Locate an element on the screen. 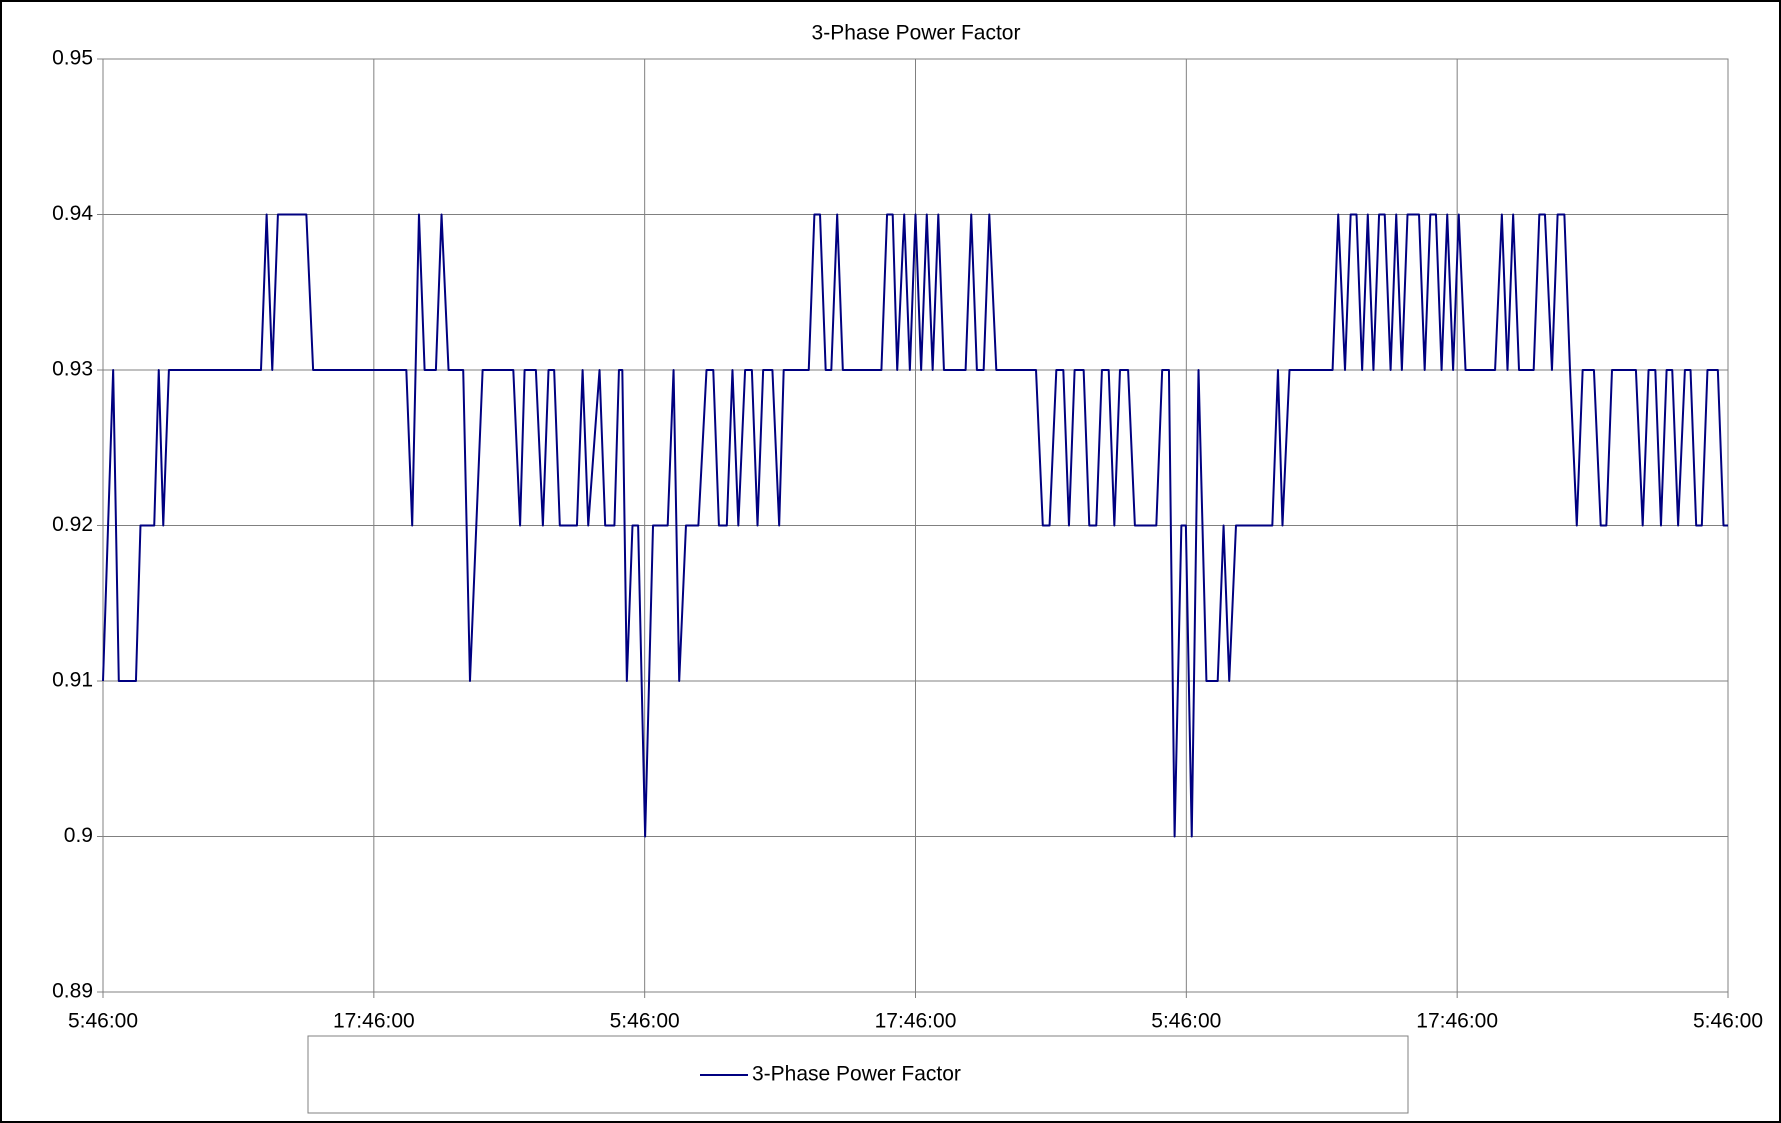 The image size is (1781, 1123). y-tick-label: 0.94 is located at coordinates (72, 213).